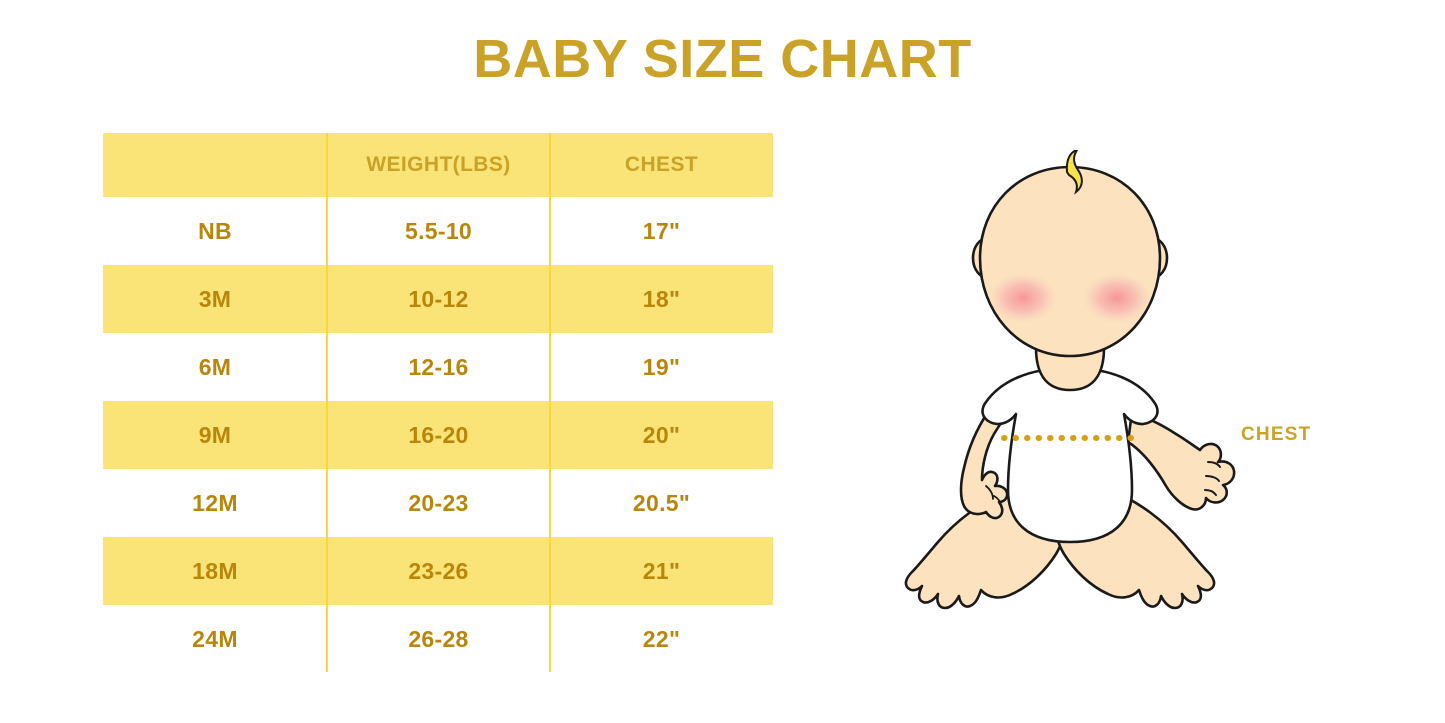 Image resolution: width=1445 pixels, height=723 pixels. I want to click on neck, so click(1070, 369).